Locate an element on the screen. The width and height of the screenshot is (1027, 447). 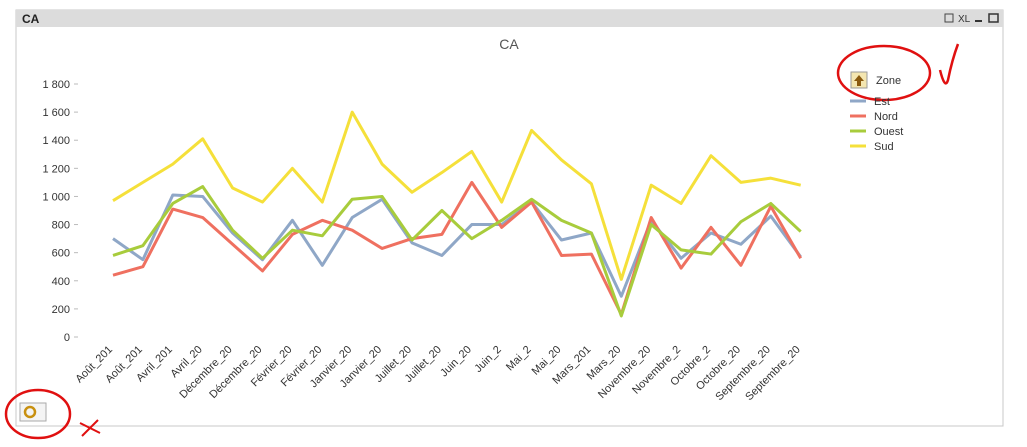
y-tick-label: 800 is located at coordinates (61, 226).